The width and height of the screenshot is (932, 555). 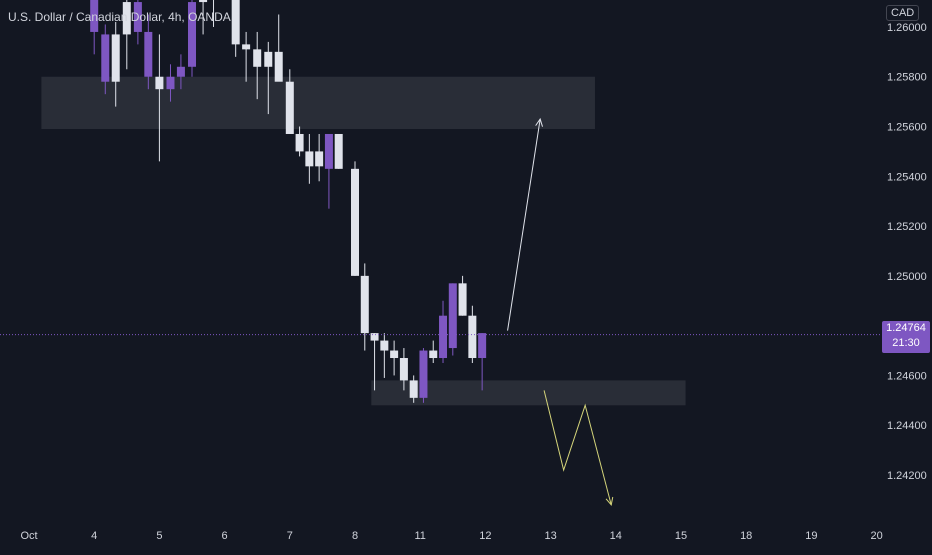 I want to click on time-tick-label: 13, so click(x=550, y=536).